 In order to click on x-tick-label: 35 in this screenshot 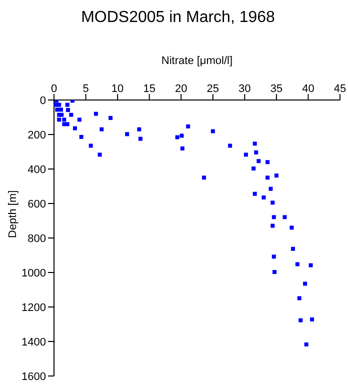, I will do `click(276, 89)`.